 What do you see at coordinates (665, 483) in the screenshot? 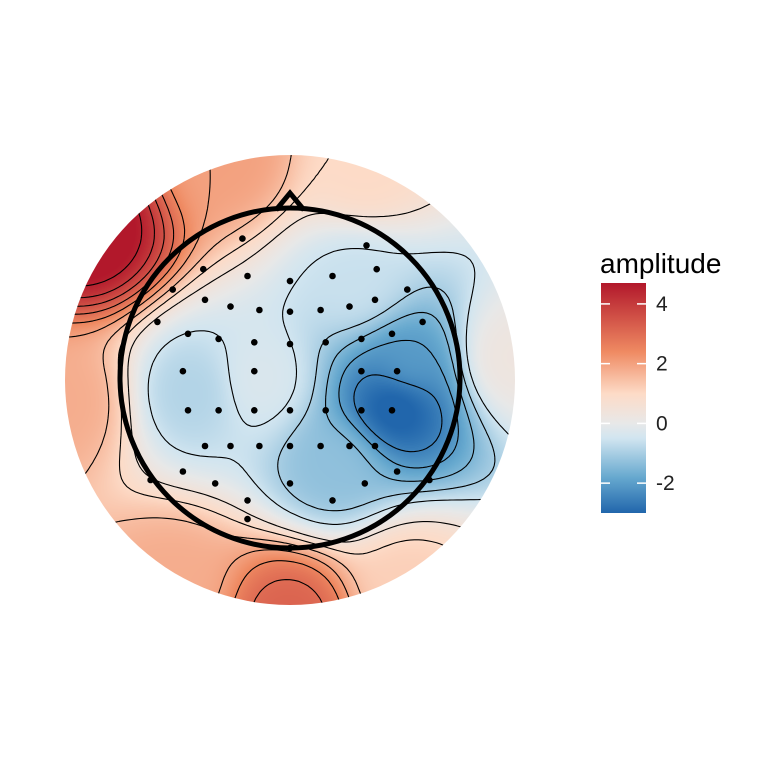
I see `legend-tick-label: -2` at bounding box center [665, 483].